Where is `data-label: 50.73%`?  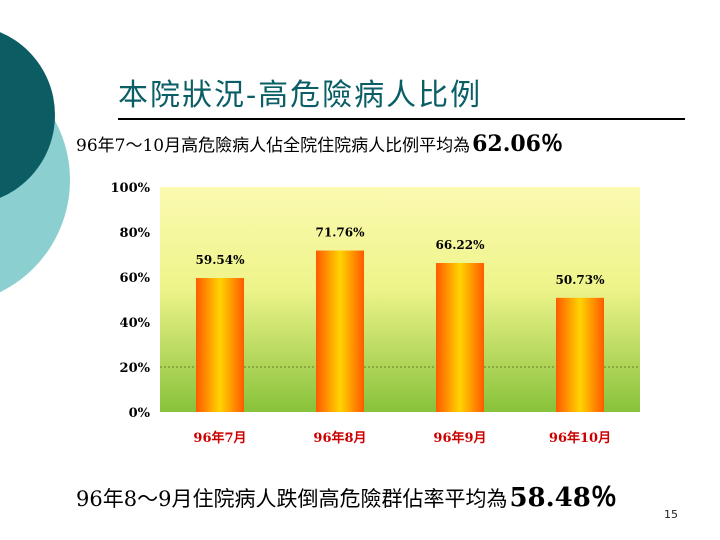 data-label: 50.73% is located at coordinates (581, 280).